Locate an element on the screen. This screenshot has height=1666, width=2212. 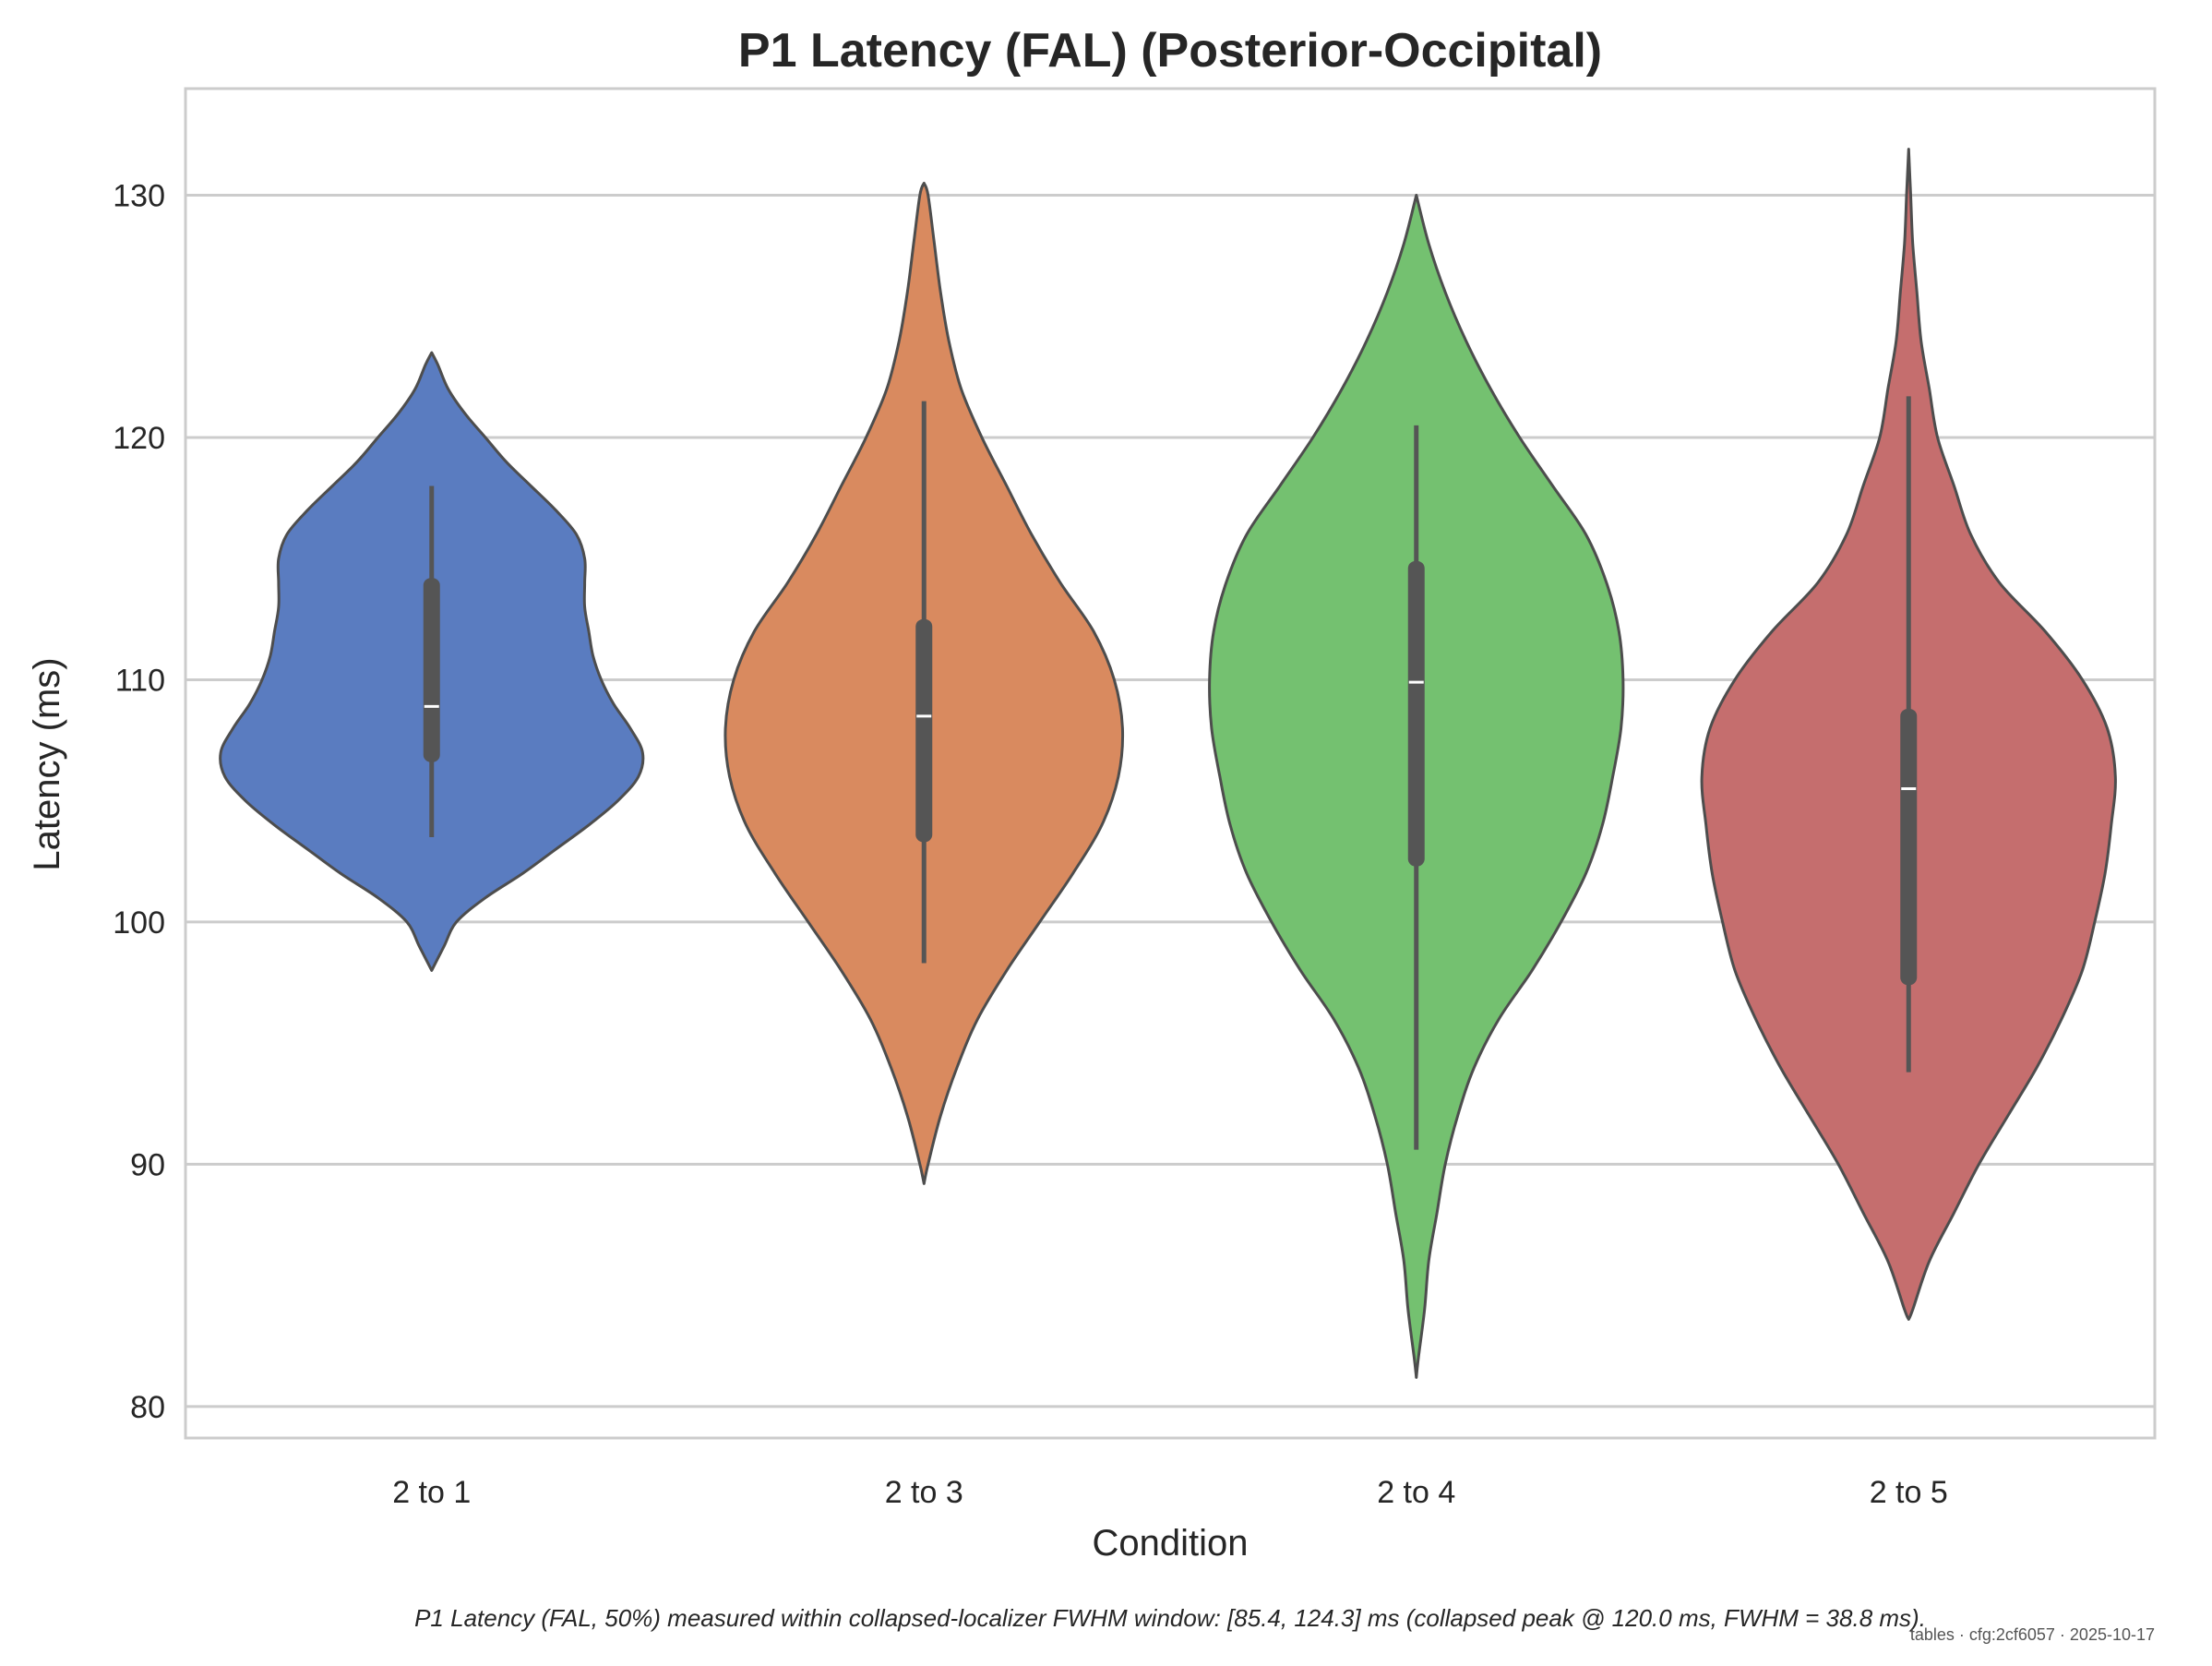
y-tick-100: 100 is located at coordinates (139, 923).